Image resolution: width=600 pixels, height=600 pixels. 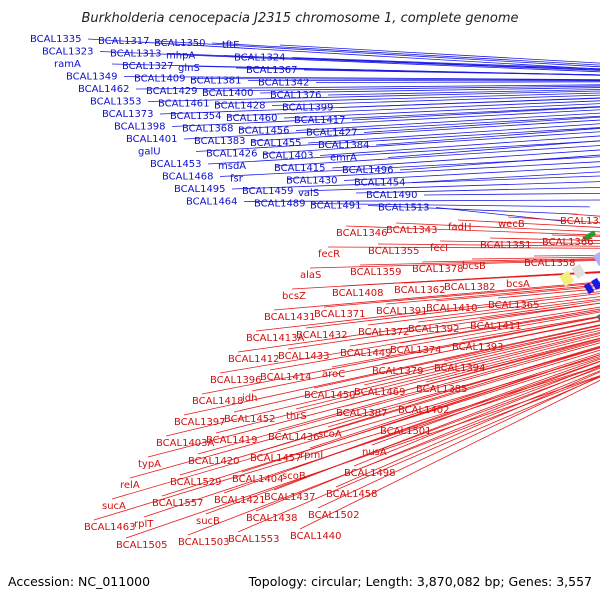 What do you see at coordinates (240, 106) in the screenshot?
I see `forward-gene-label: BCAL1428` at bounding box center [240, 106].